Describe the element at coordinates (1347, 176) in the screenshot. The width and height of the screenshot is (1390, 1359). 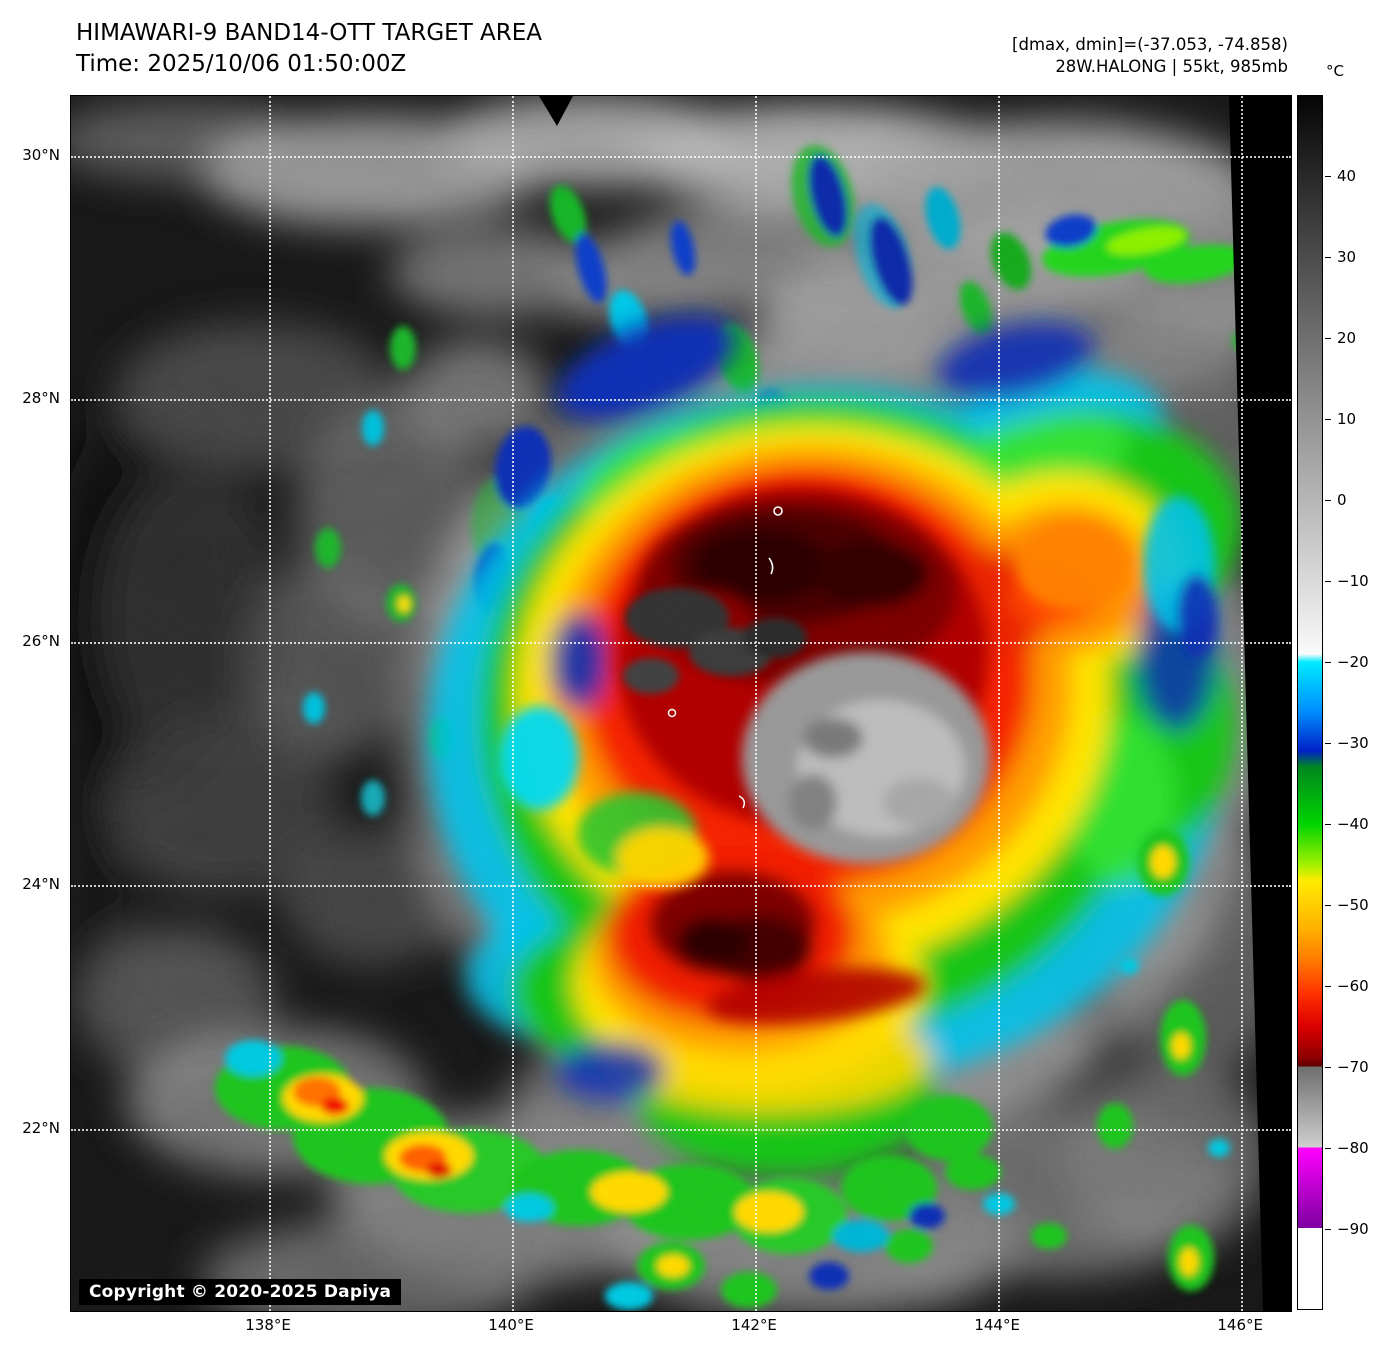
I see `colorbar-tick-label: 40` at that location.